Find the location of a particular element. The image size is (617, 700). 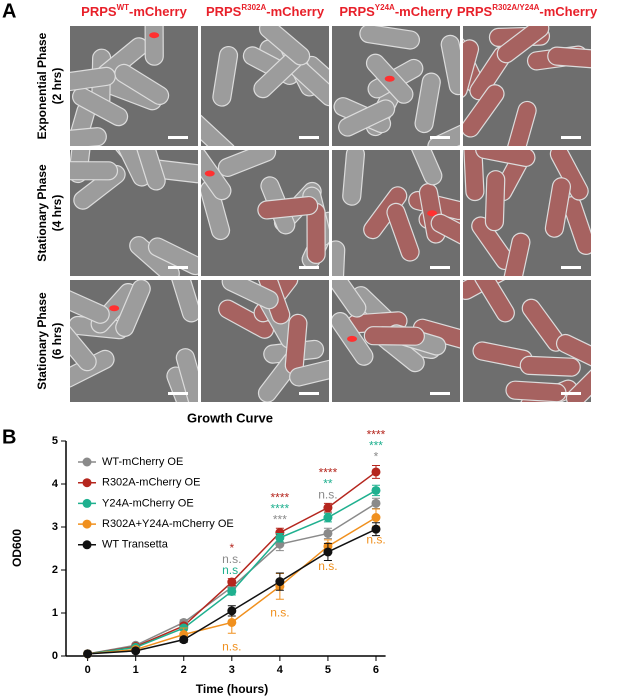

row-label: (6 hrs) is located at coordinates (57, 341).